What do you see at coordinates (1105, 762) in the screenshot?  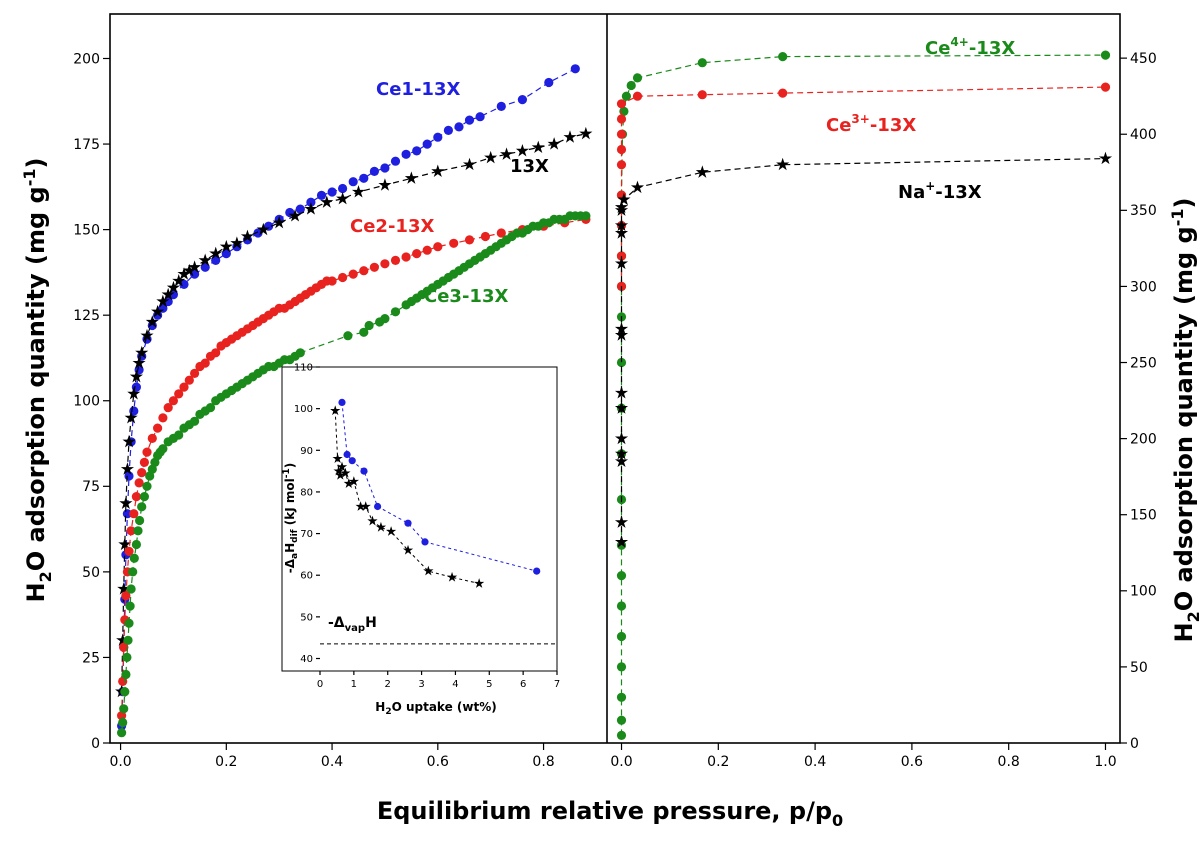 I see `x-tick-label: 1.0` at bounding box center [1105, 762].